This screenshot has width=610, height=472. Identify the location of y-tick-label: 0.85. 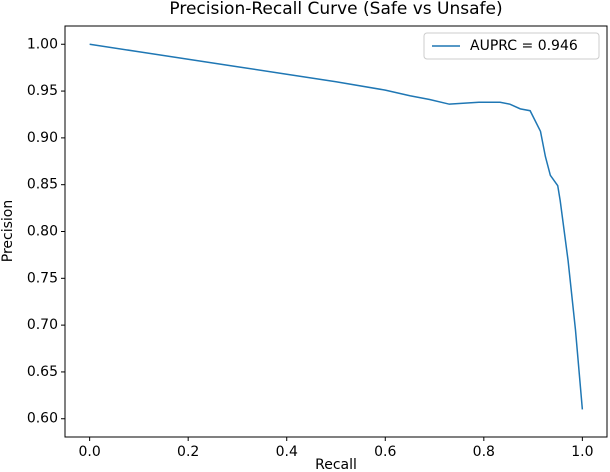
(42, 185).